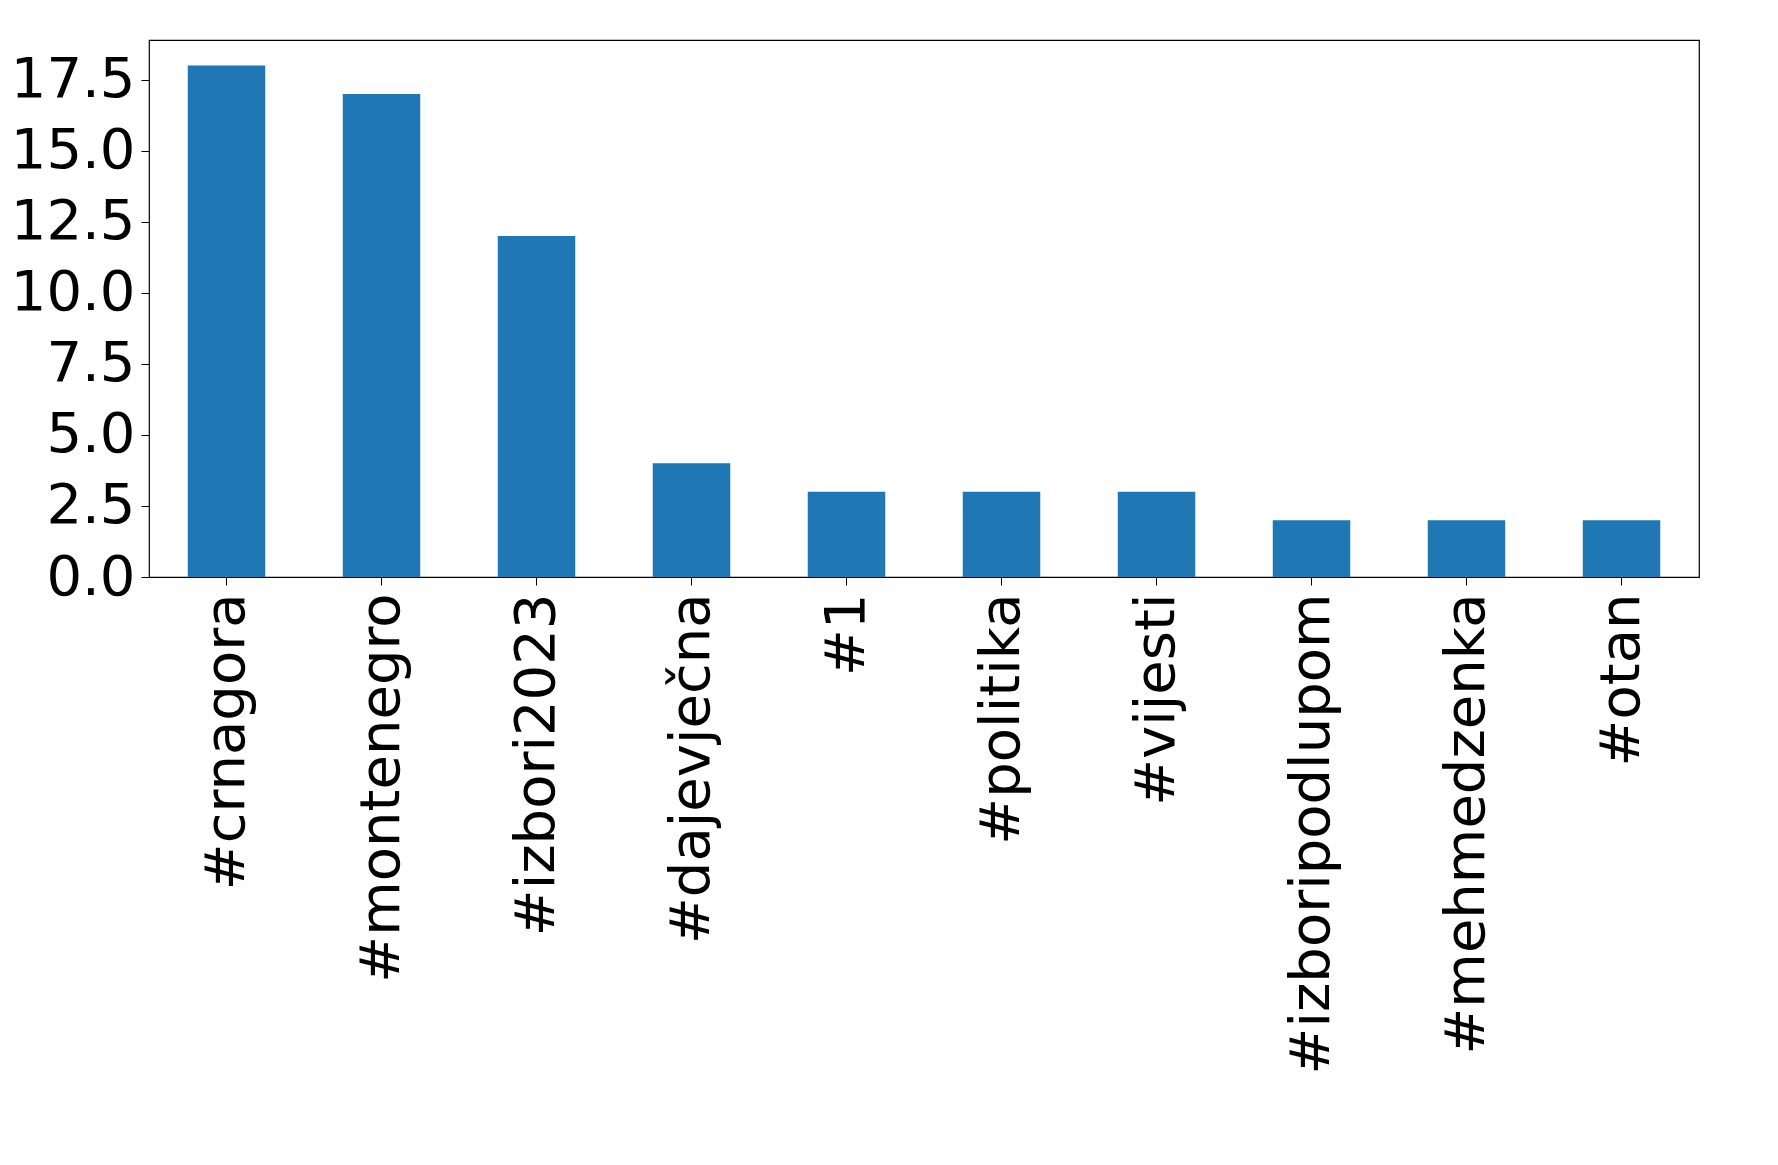 The image size is (1778, 1165). I want to click on y-tick-label: 15.0, so click(73, 149).